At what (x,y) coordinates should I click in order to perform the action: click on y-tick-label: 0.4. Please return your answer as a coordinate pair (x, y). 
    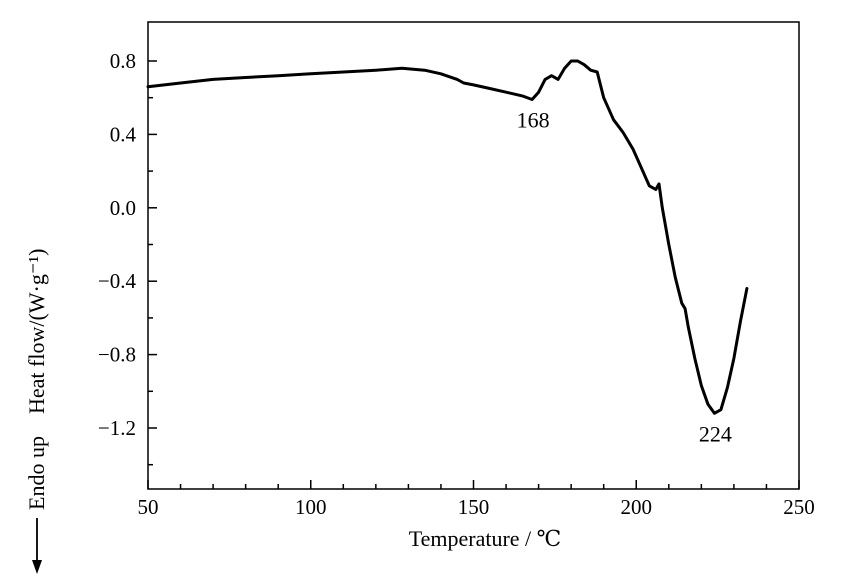
    Looking at the image, I should click on (123, 134).